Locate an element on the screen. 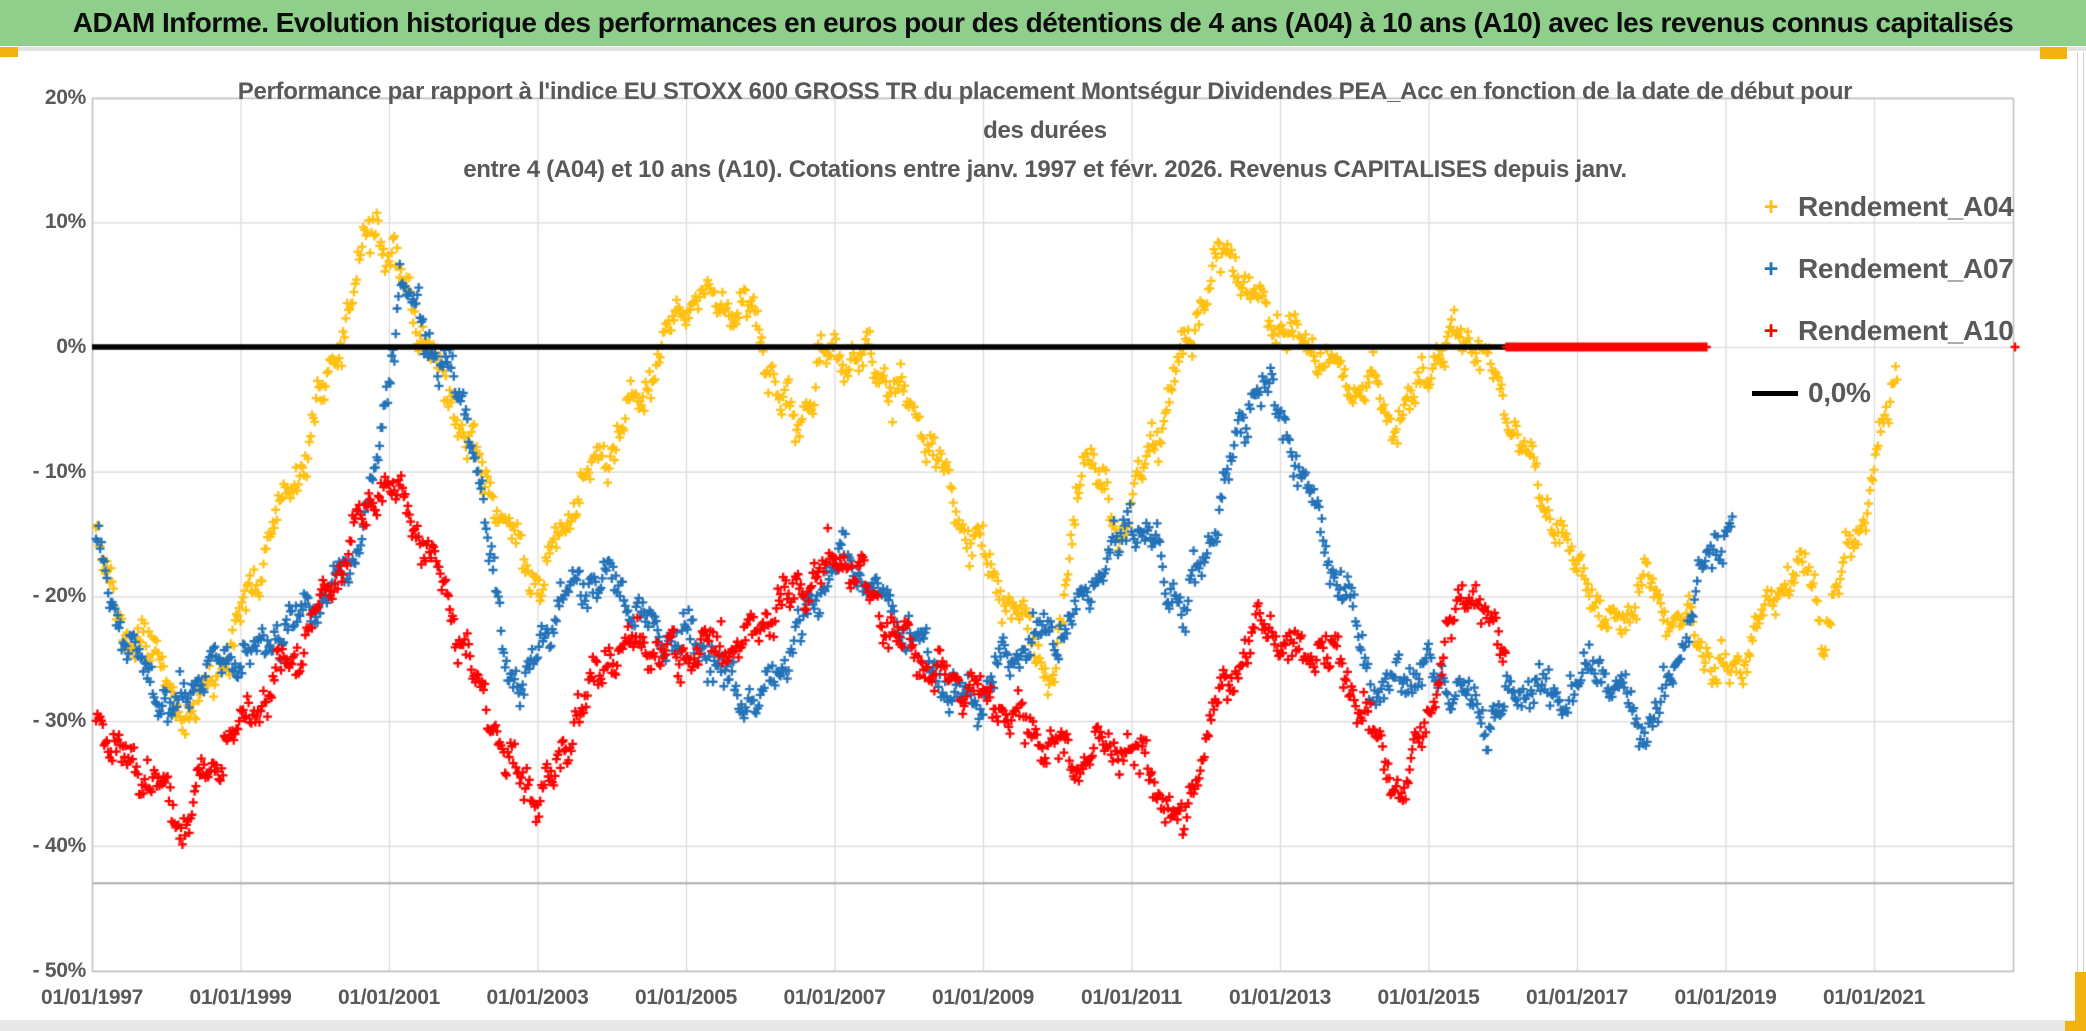 Image resolution: width=2086 pixels, height=1031 pixels. legend-label: Rendement_A04 is located at coordinates (1906, 206).